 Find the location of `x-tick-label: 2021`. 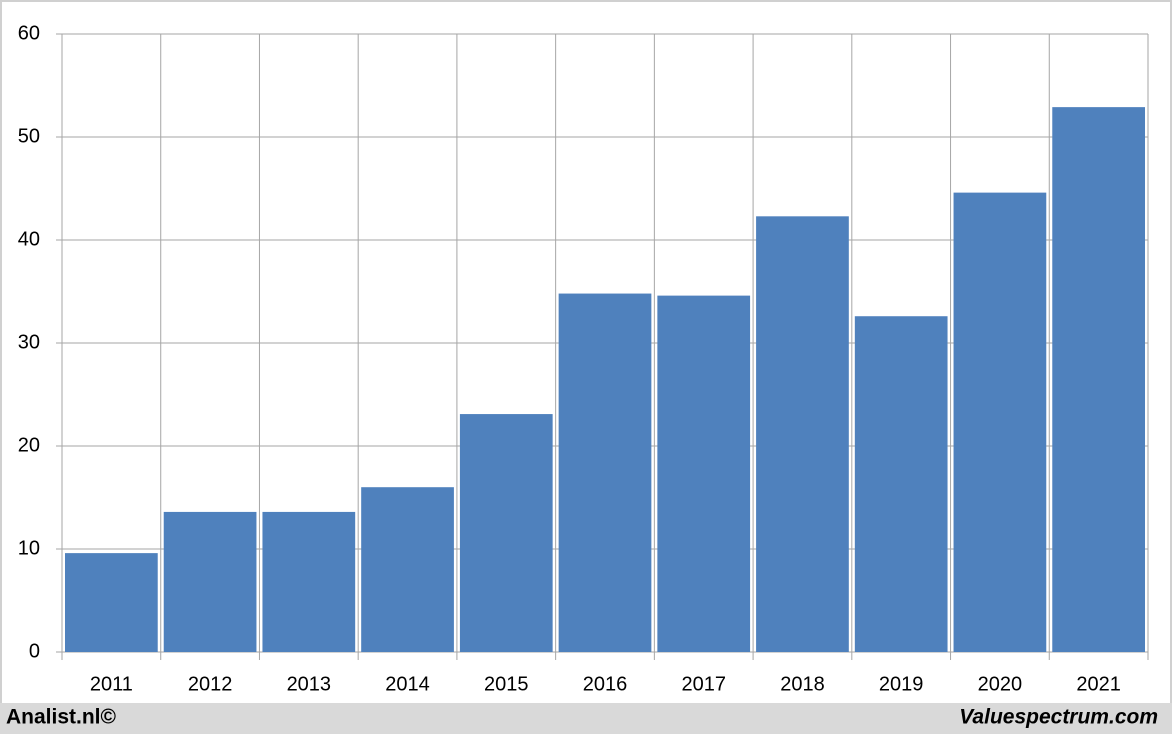

x-tick-label: 2021 is located at coordinates (1098, 684).